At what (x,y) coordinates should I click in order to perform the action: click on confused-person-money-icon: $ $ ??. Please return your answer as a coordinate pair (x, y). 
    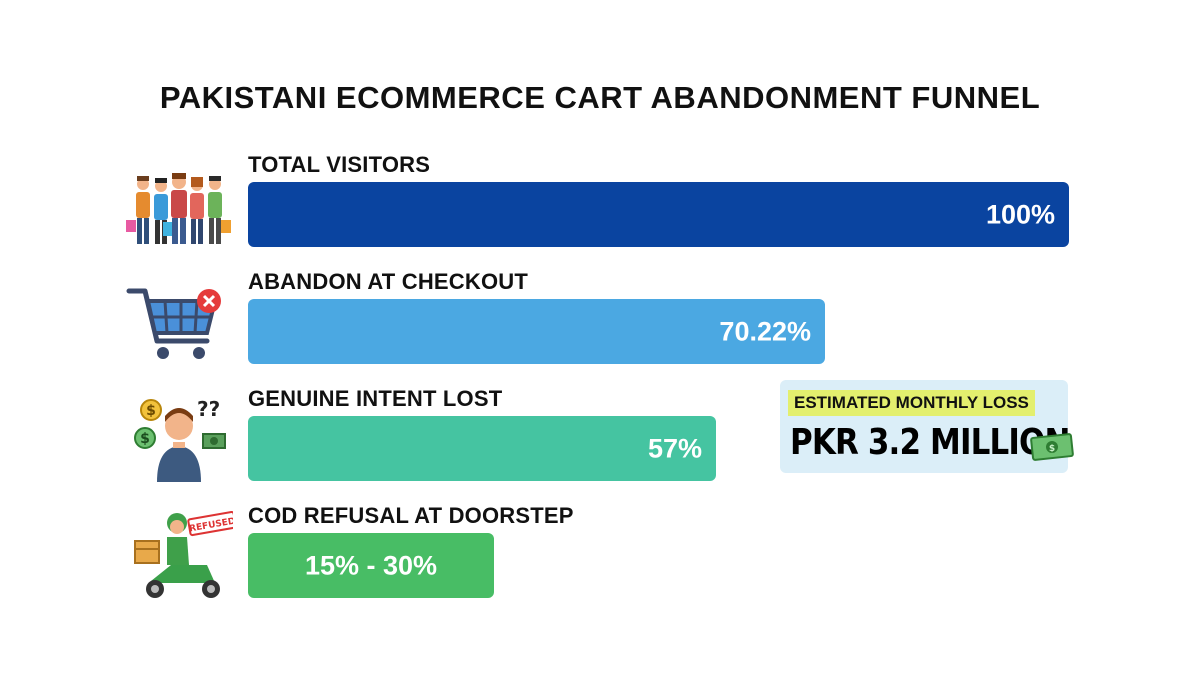
    Looking at the image, I should click on (174, 441).